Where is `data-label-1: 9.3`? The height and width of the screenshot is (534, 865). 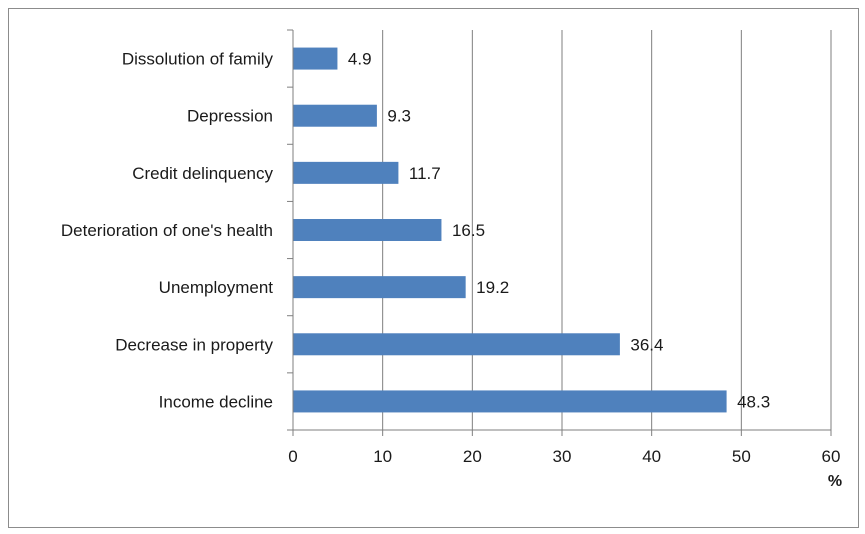
data-label-1: 9.3 is located at coordinates (399, 116).